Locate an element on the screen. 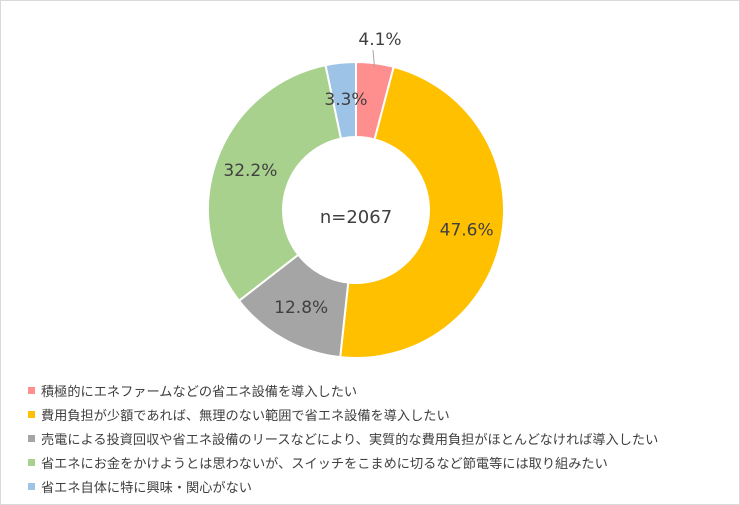  data-label: 4.1% is located at coordinates (379, 40).